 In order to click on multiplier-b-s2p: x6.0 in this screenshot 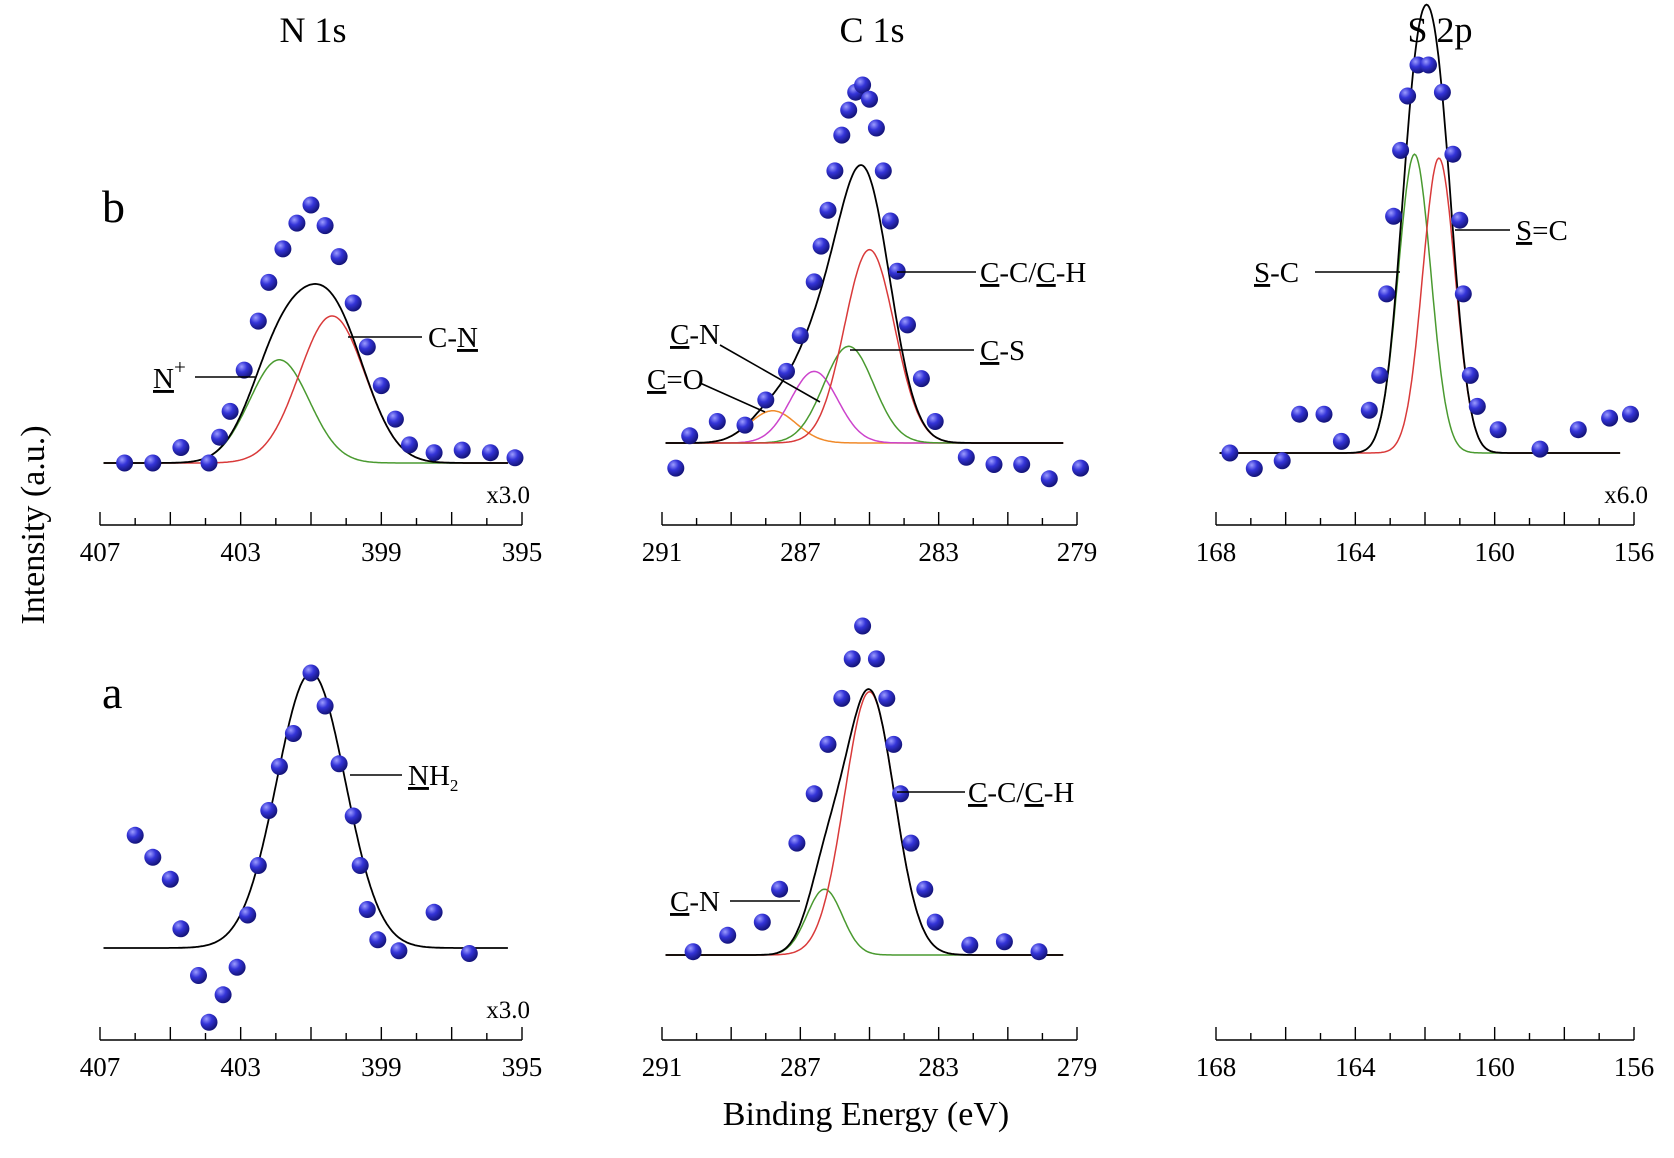, I will do `click(1626, 495)`.